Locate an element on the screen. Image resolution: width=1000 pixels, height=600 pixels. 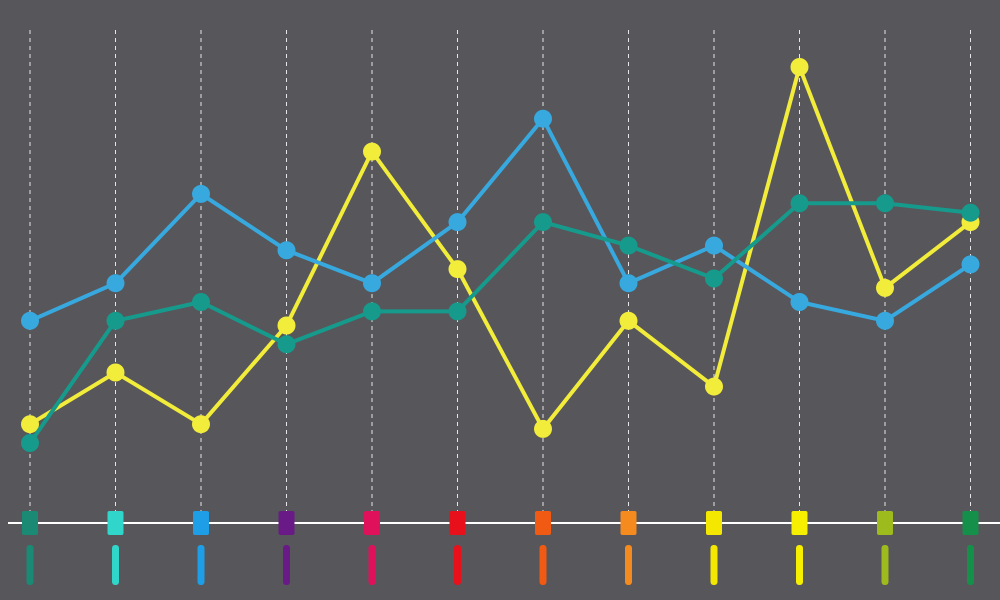
category-markers is located at coordinates (500, 548).